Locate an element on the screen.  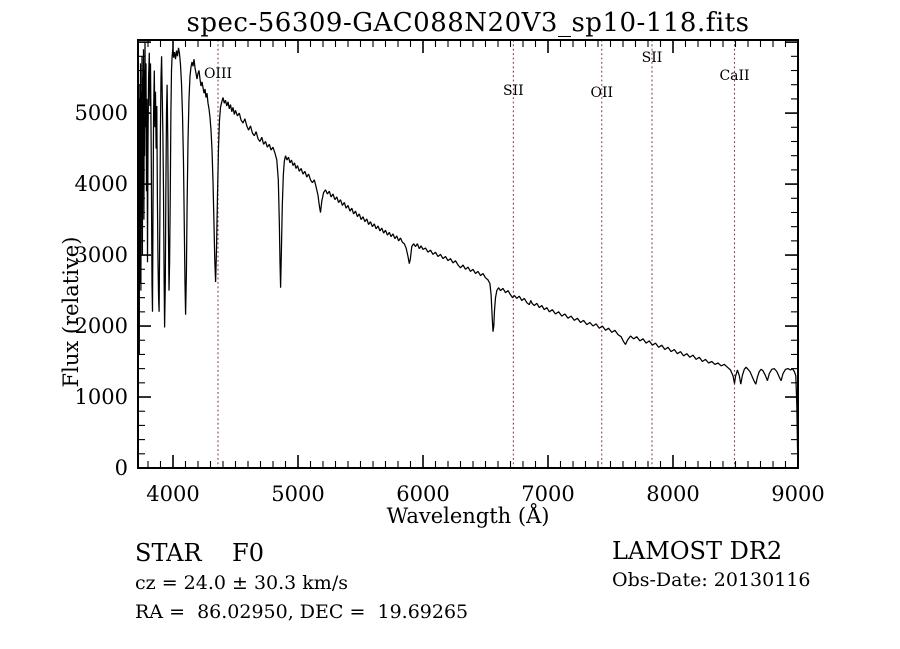
line-marker-label-oiii: OIII is located at coordinates (218, 74).